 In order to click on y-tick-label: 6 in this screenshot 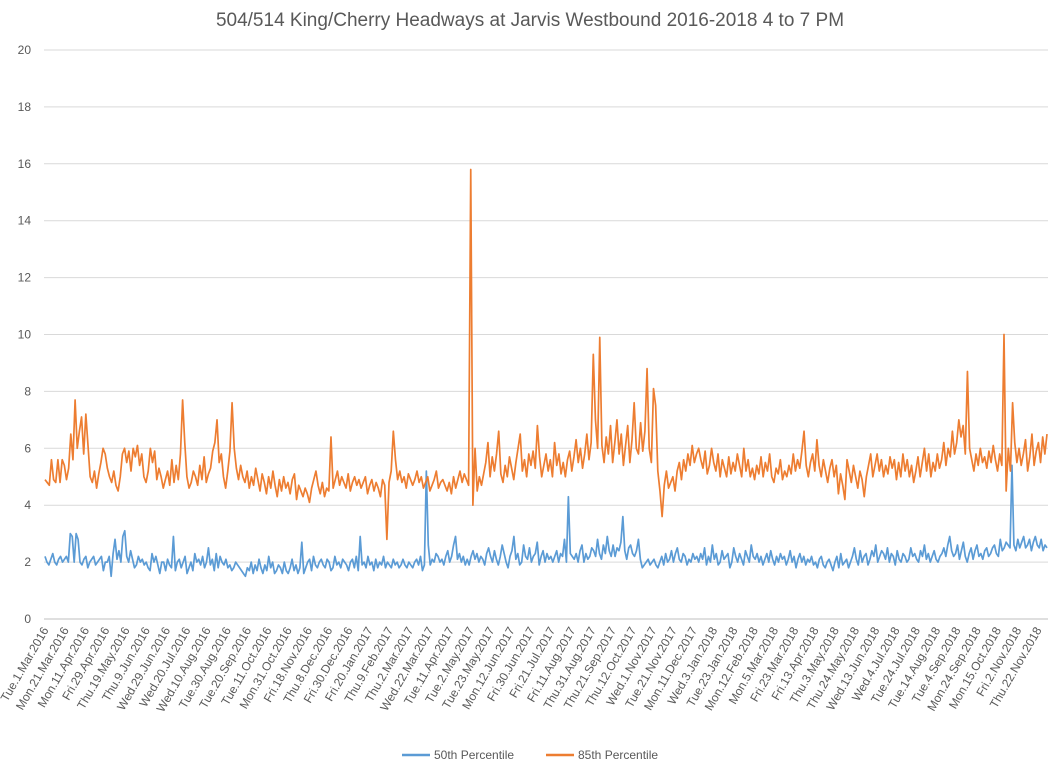, I will do `click(27, 448)`.